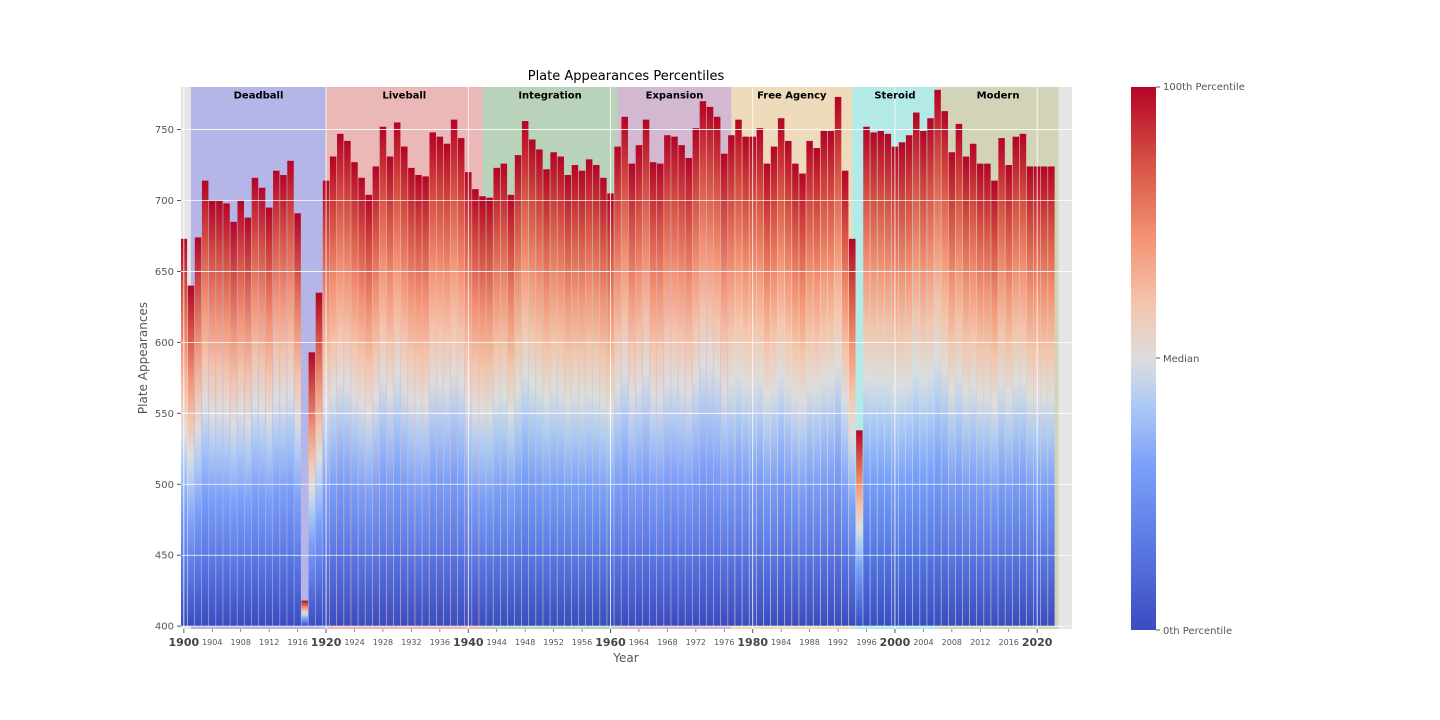  Describe the element at coordinates (923, 642) in the screenshot. I see `x-minor-tick-label: 2004` at that location.